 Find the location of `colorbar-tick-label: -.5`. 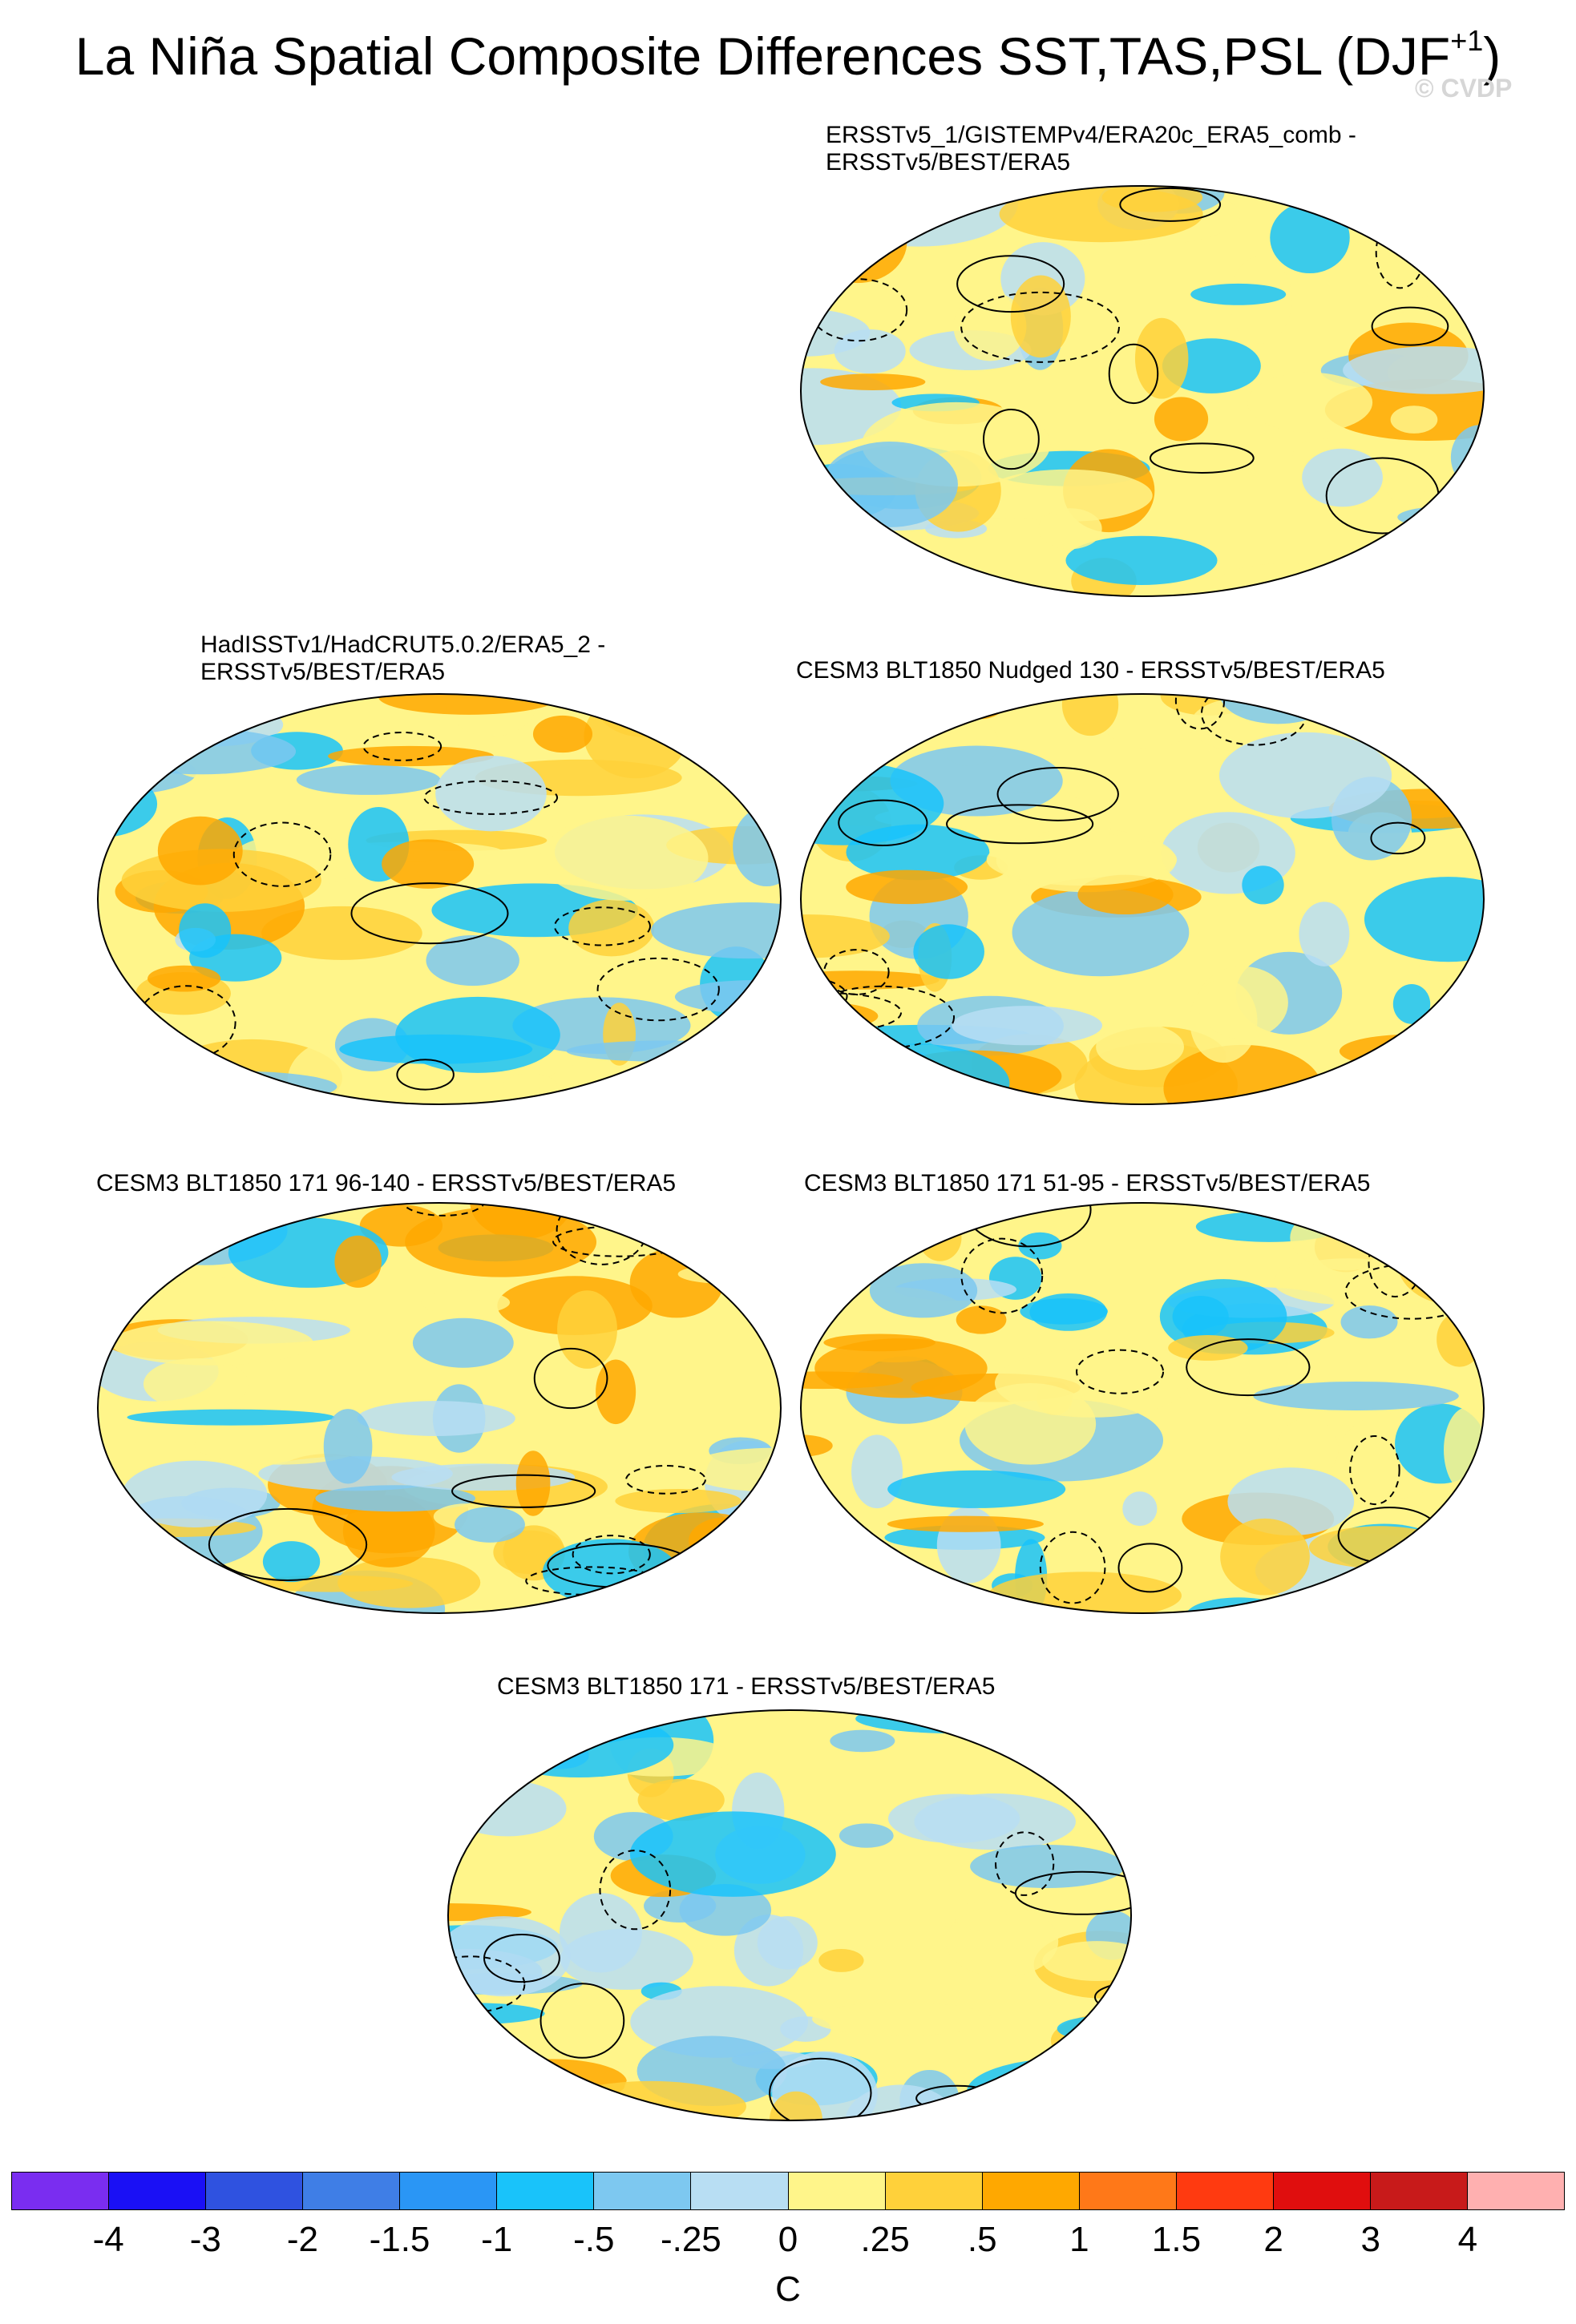

colorbar-tick-label: -.5 is located at coordinates (594, 2239).